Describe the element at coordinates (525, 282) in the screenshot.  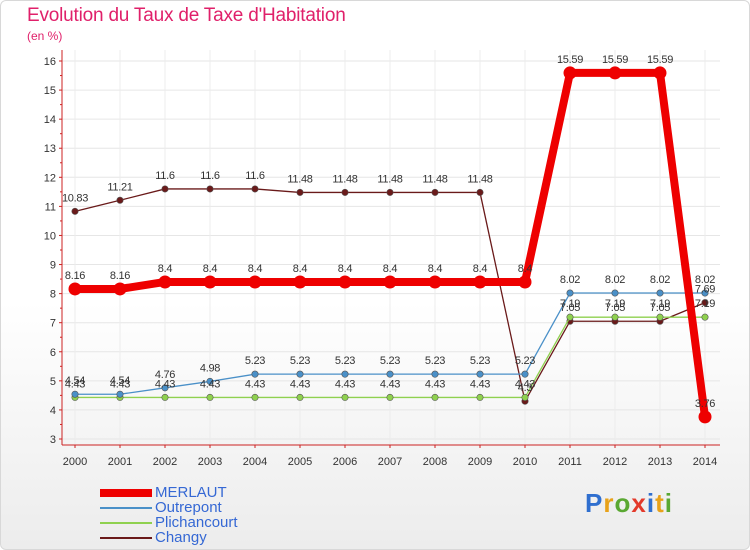
I see `point-merlaut-2010` at that location.